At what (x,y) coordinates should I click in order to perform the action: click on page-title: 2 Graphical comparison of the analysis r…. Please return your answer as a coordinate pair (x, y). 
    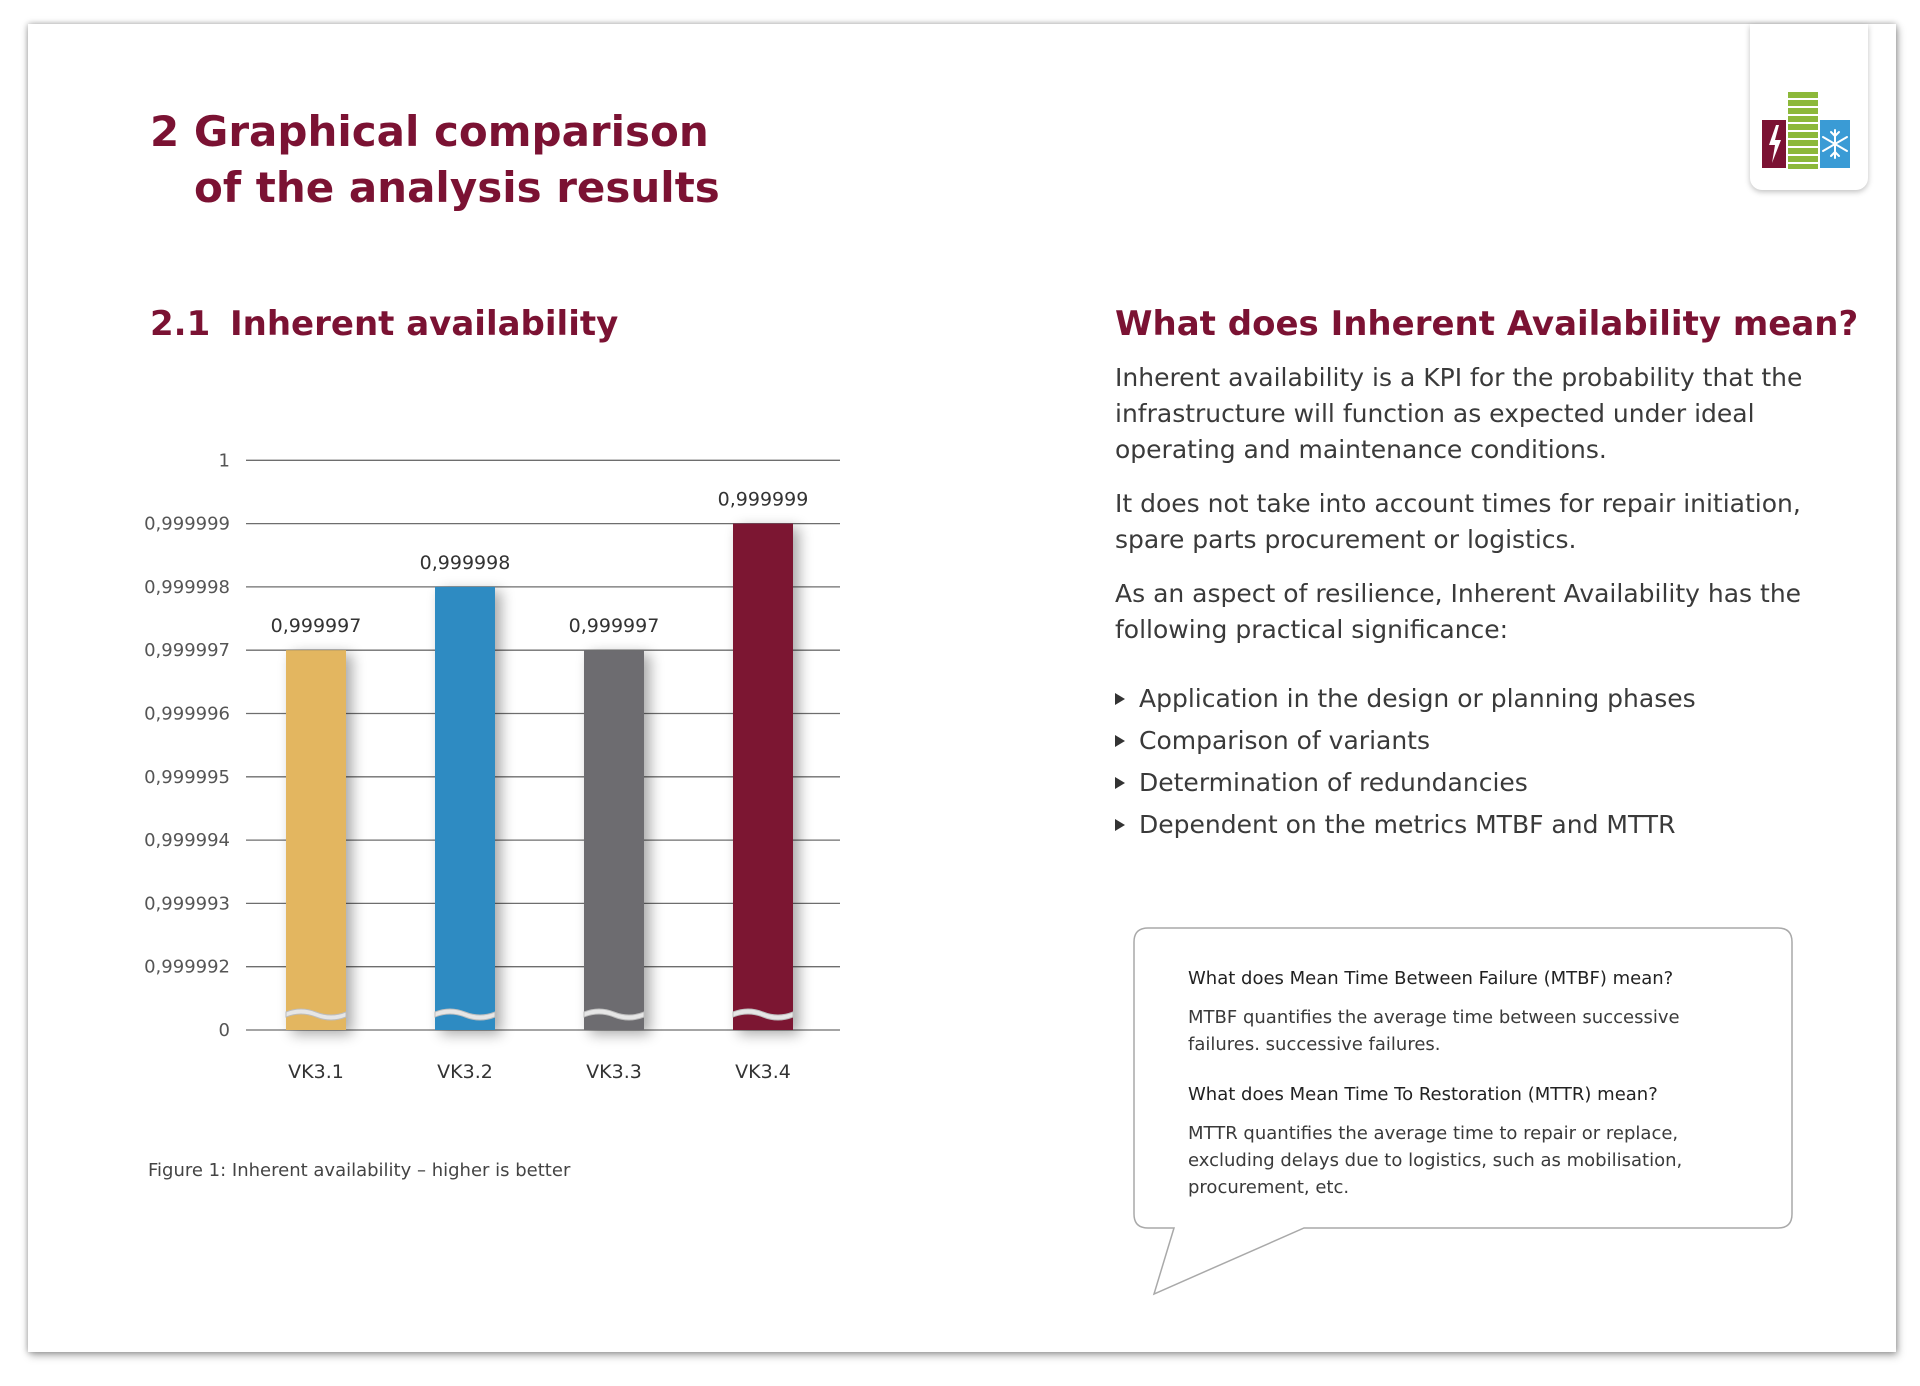
    Looking at the image, I should click on (435, 160).